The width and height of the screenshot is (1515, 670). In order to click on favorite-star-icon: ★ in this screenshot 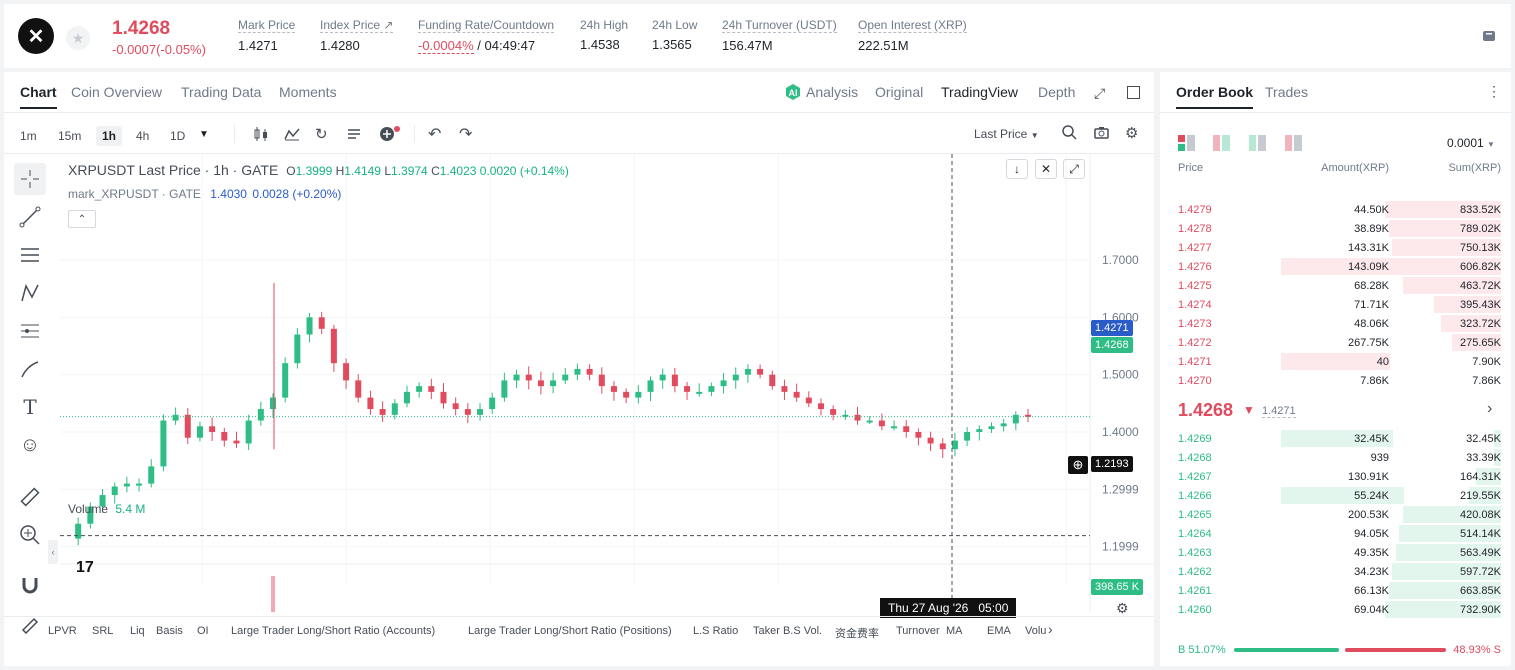, I will do `click(78, 38)`.